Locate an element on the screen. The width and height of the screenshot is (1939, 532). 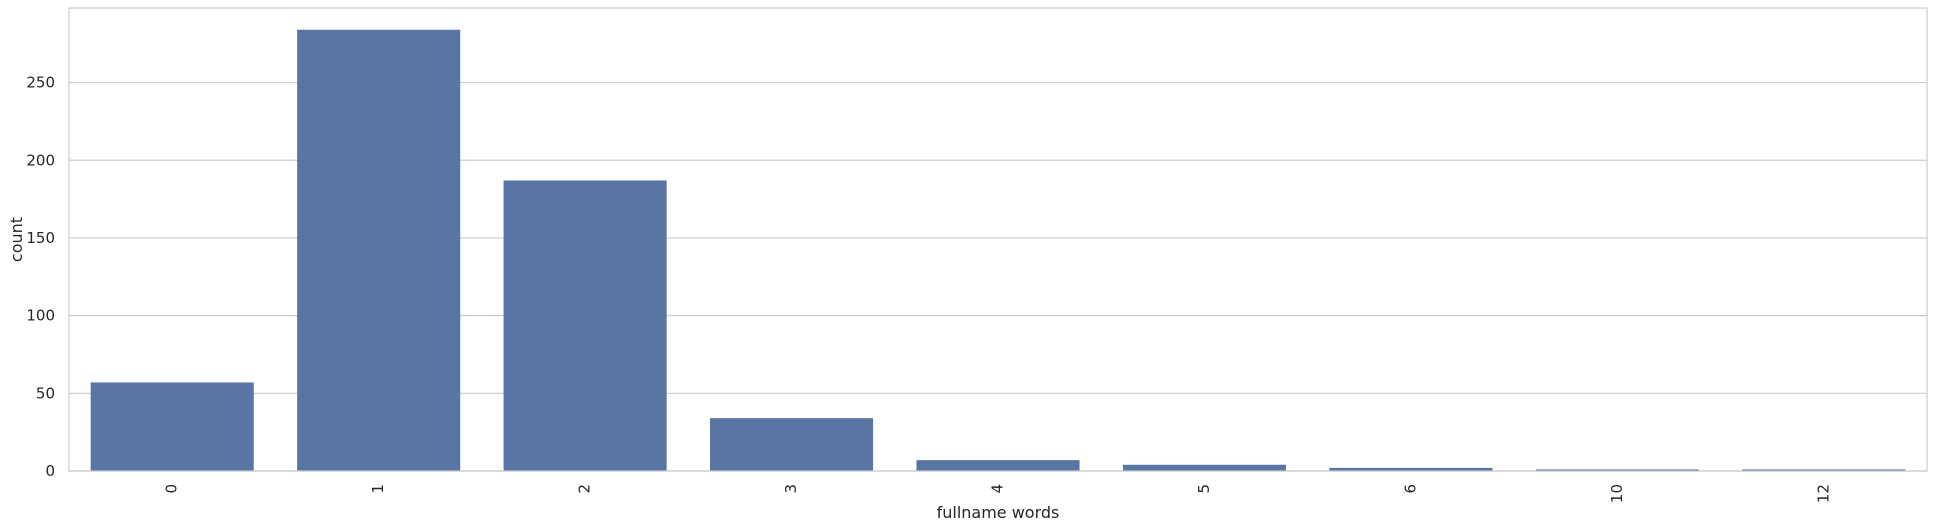
x-tick-label: 1 is located at coordinates (378, 489).